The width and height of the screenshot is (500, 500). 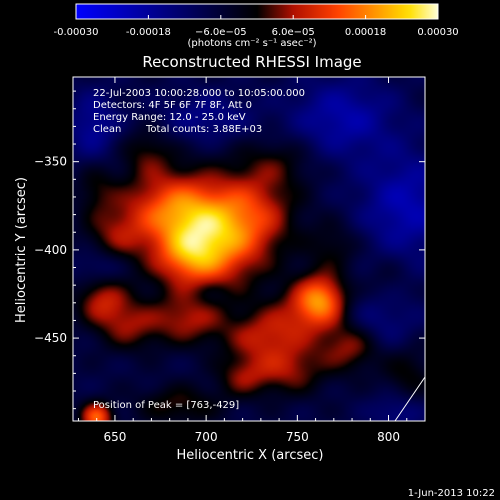 What do you see at coordinates (50, 338) in the screenshot?
I see `y-tick-label: −450` at bounding box center [50, 338].